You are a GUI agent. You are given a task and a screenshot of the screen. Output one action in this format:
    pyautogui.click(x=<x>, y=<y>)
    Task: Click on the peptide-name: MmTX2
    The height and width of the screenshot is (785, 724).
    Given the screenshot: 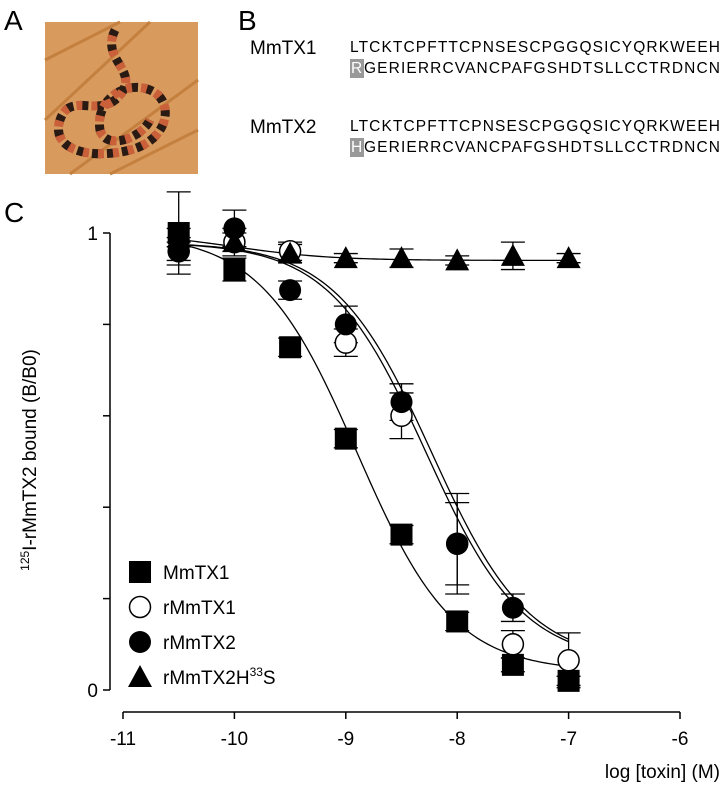 What is the action you would take?
    pyautogui.click(x=283, y=127)
    